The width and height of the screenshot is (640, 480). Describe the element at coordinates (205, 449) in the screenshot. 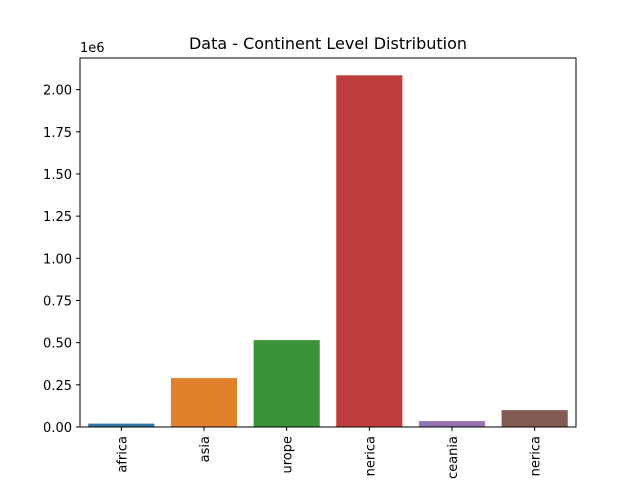

I see `x-tick-label: asia` at that location.